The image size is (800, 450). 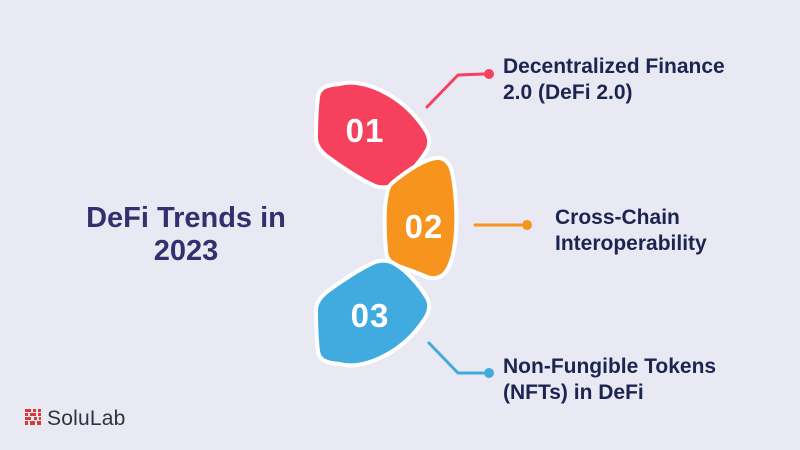 I want to click on solulab-mark-icon, so click(x=33, y=417).